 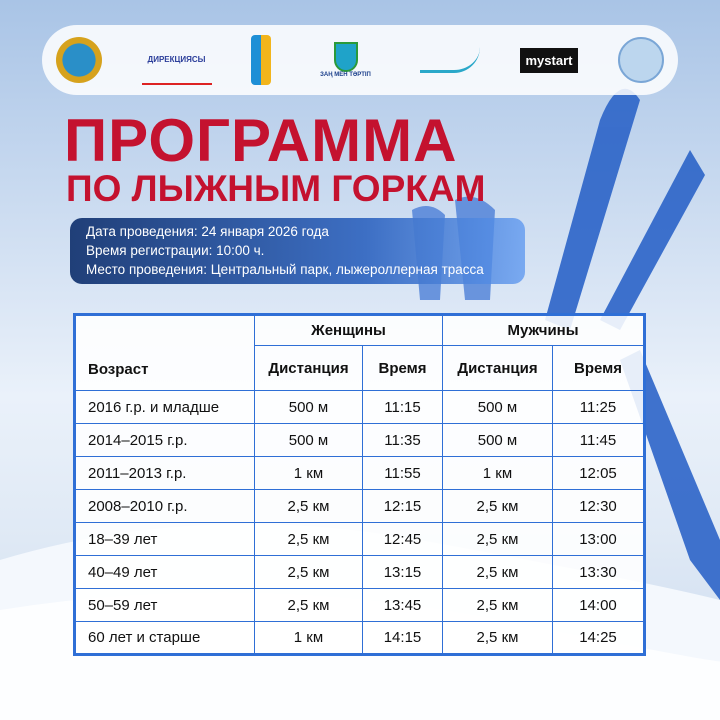 I want to click on header-men-distance: Дистанция, so click(x=497, y=368).